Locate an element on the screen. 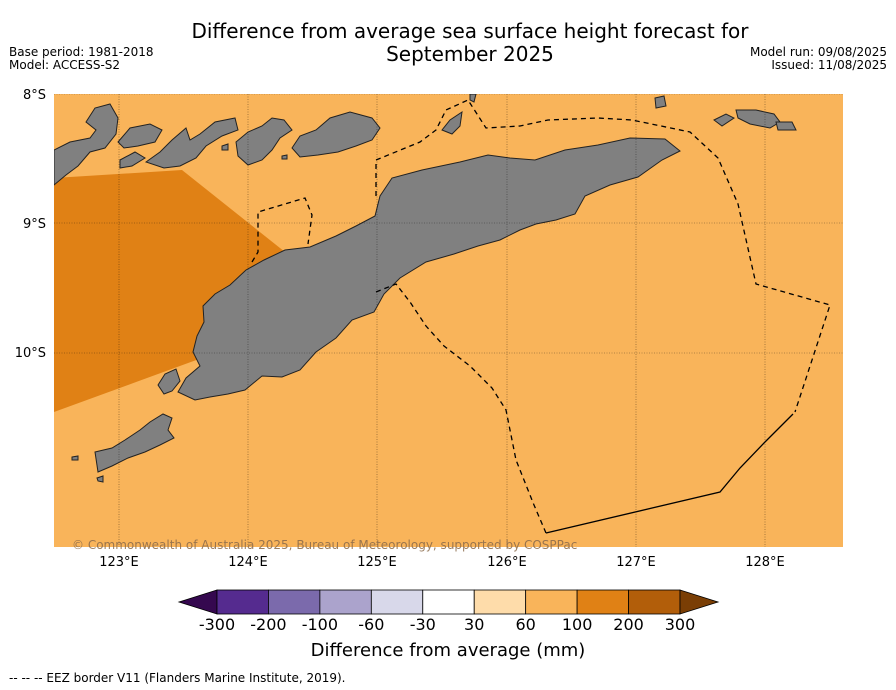 Image resolution: width=896 pixels, height=690 pixels. title-line-2: September 2025 is located at coordinates (470, 54).